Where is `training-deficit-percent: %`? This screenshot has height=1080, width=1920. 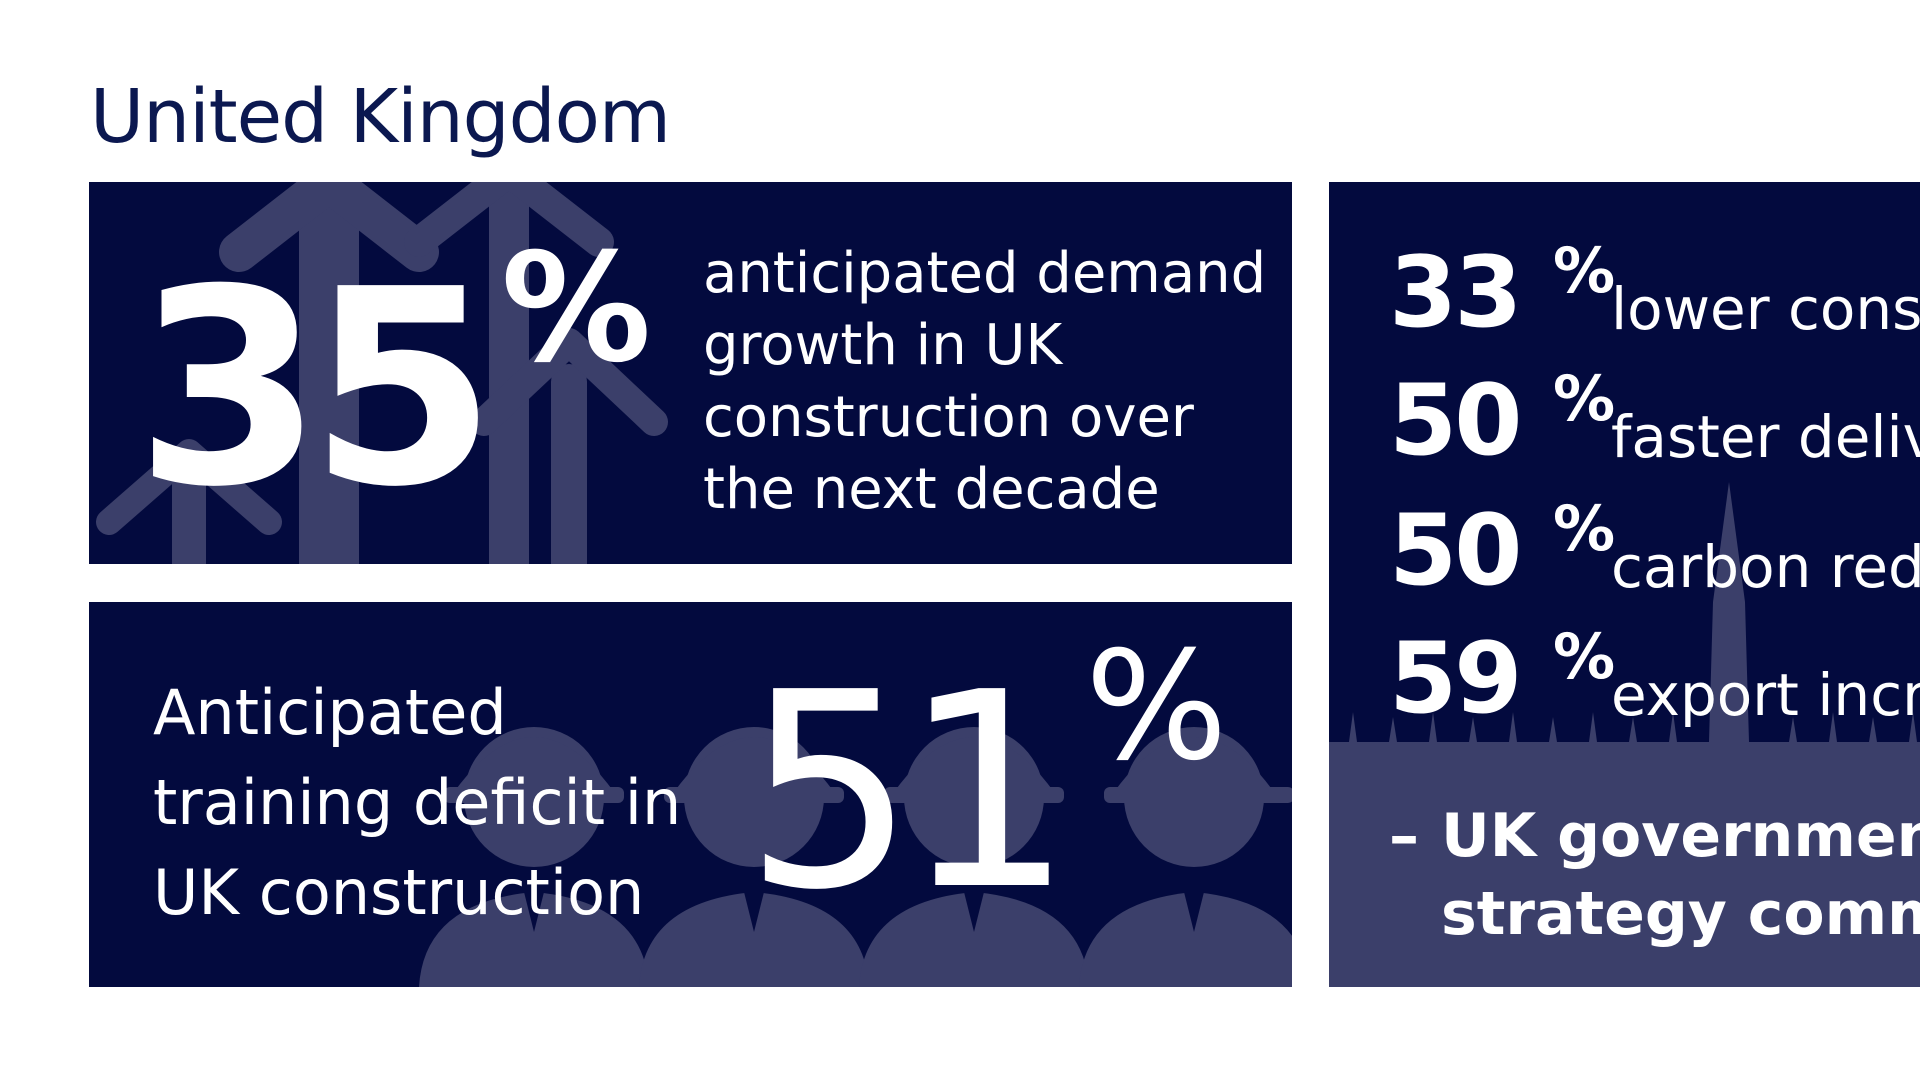 training-deficit-percent: % is located at coordinates (1156, 707).